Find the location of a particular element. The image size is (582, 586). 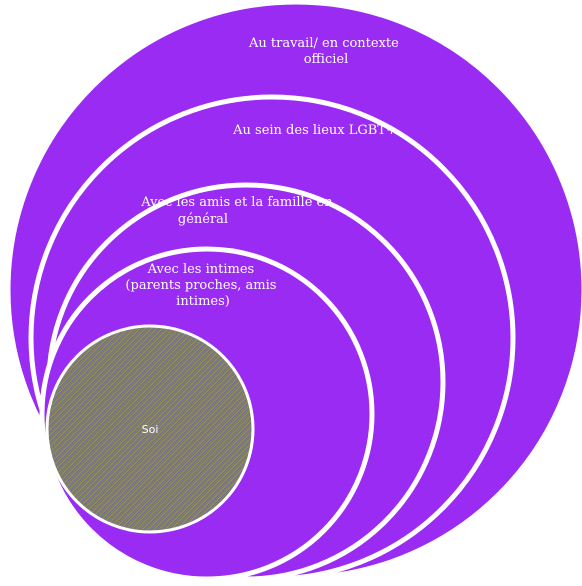

ring-work-label-line: officiel is located at coordinates (326, 59).